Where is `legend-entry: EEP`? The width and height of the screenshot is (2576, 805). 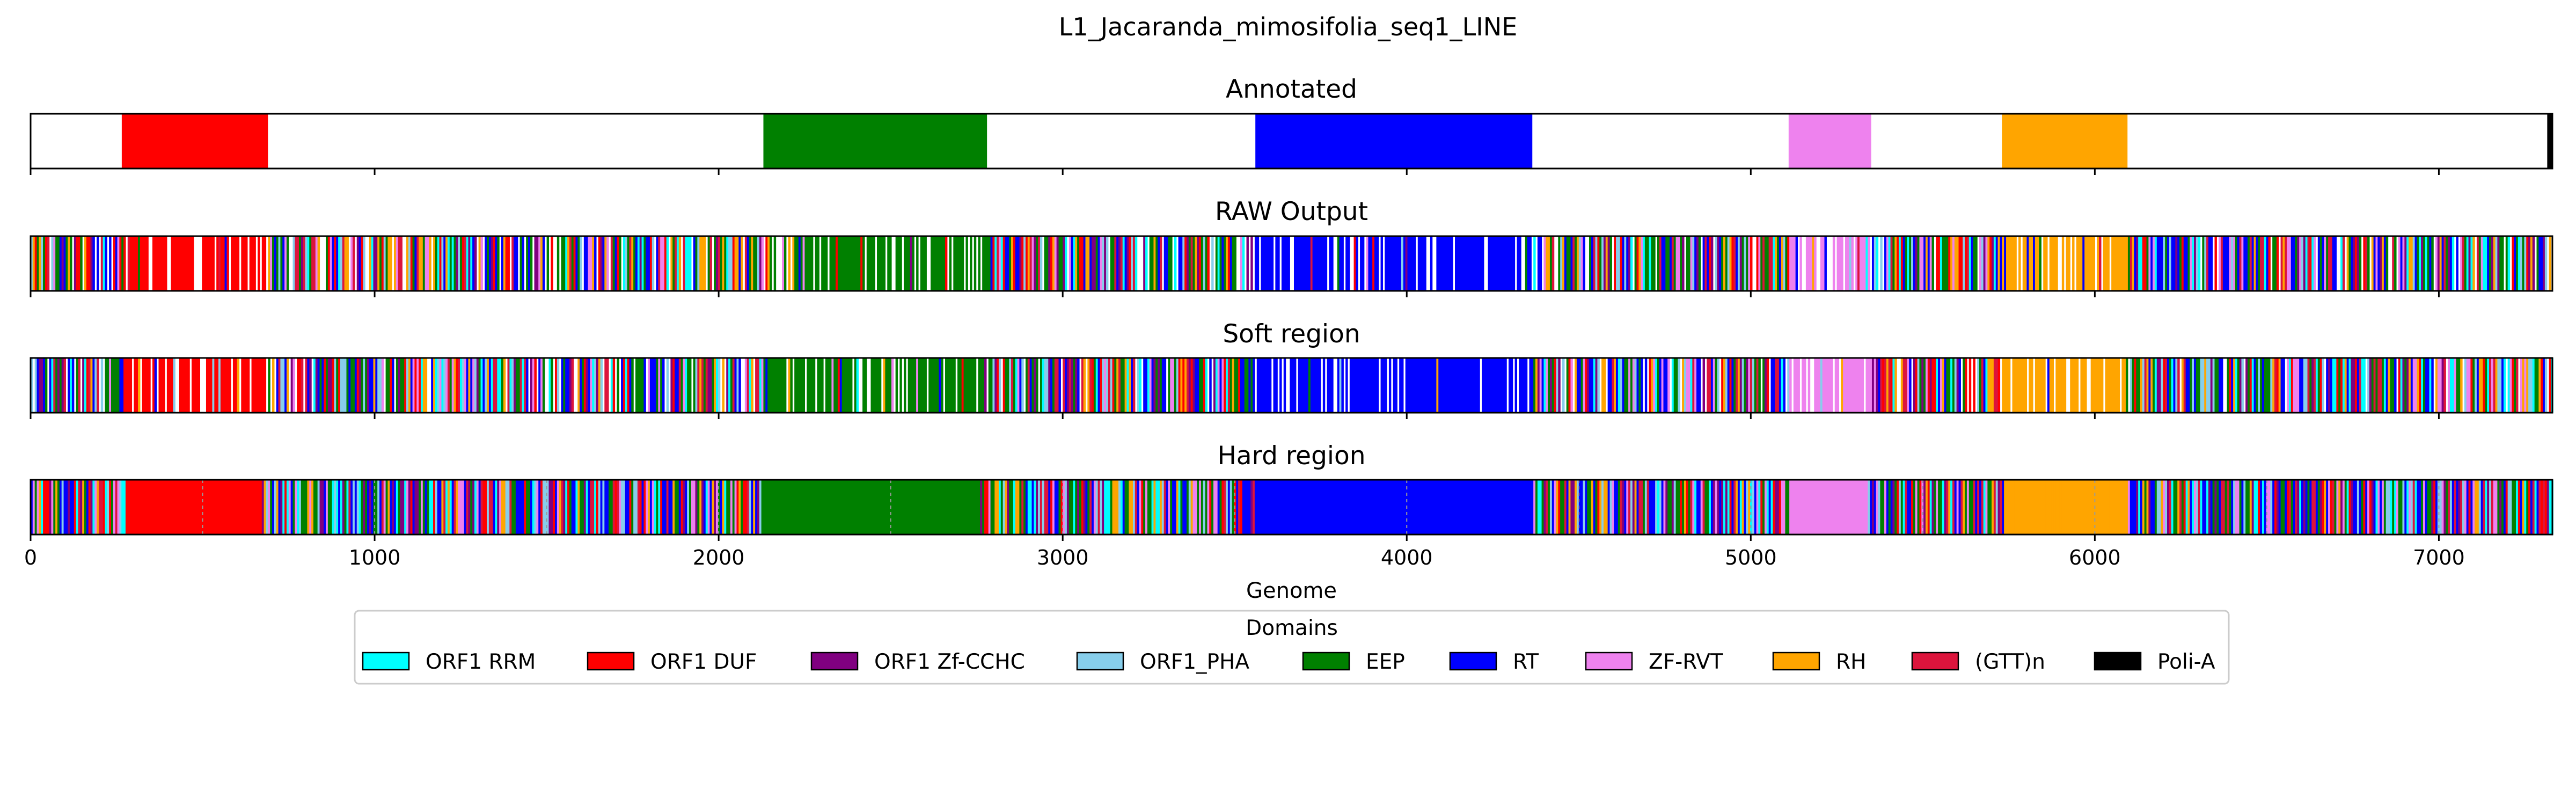 legend-entry: EEP is located at coordinates (1353, 662).